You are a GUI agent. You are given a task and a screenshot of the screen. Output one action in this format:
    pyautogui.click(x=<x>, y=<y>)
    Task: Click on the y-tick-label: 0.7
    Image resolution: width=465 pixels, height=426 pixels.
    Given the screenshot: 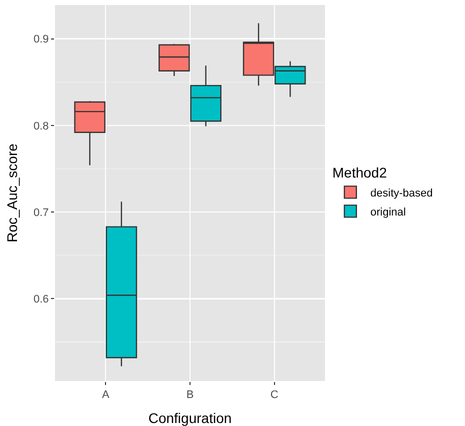 What is the action you would take?
    pyautogui.click(x=41, y=212)
    